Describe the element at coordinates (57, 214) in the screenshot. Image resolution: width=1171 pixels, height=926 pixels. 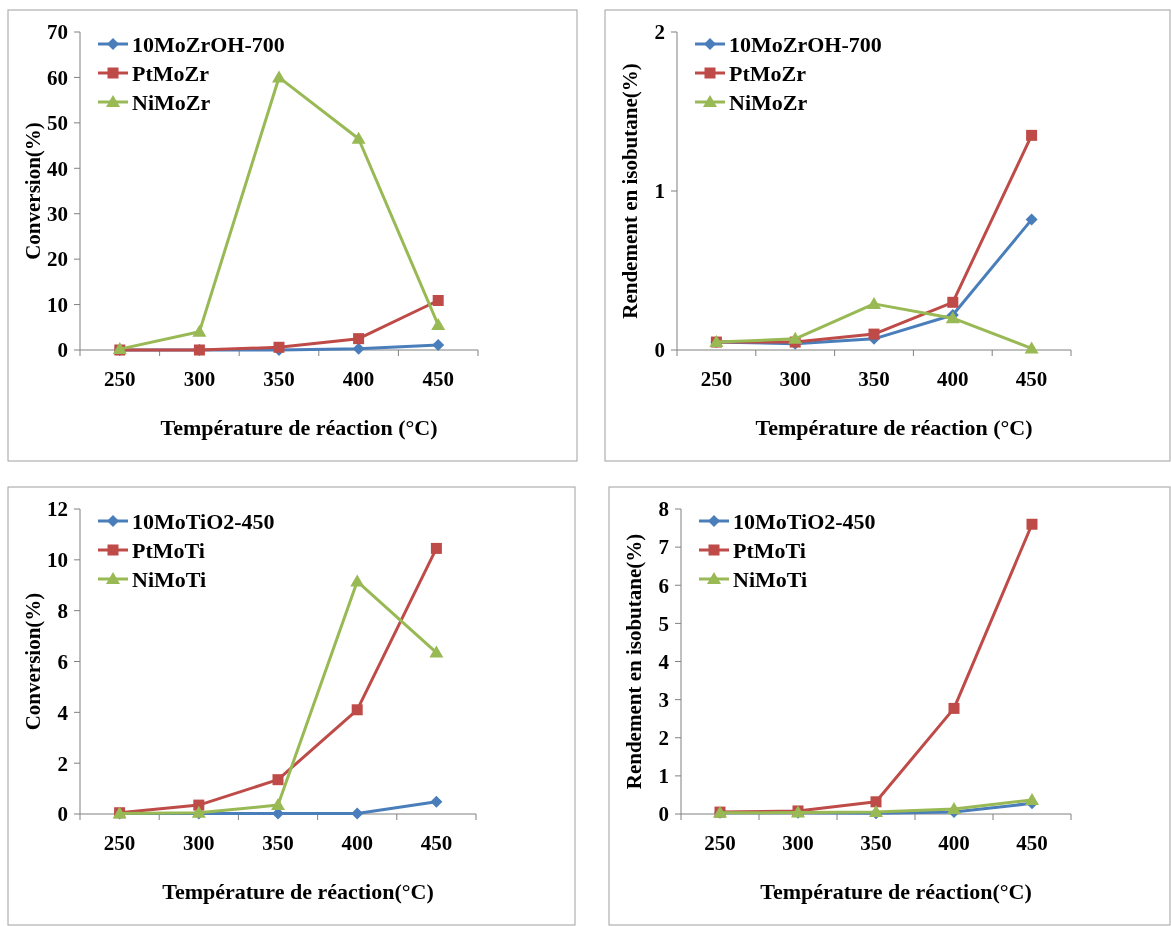
I see `y-tick-label: 30` at that location.